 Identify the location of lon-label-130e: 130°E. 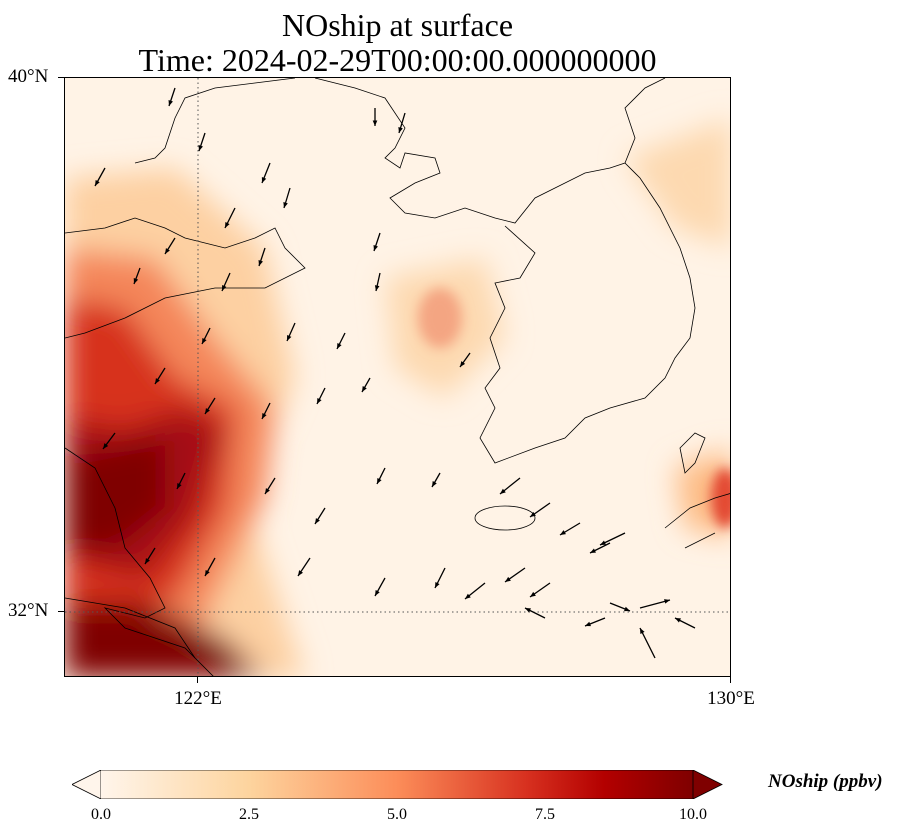
(731, 698).